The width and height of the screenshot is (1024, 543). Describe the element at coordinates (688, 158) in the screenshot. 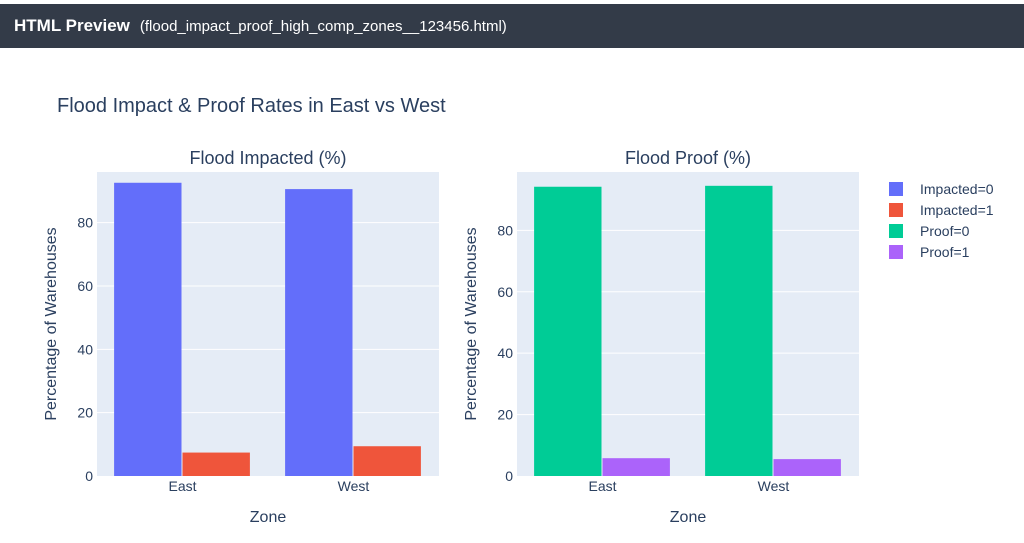

I see `subplot-title: Flood Proof (%)` at that location.